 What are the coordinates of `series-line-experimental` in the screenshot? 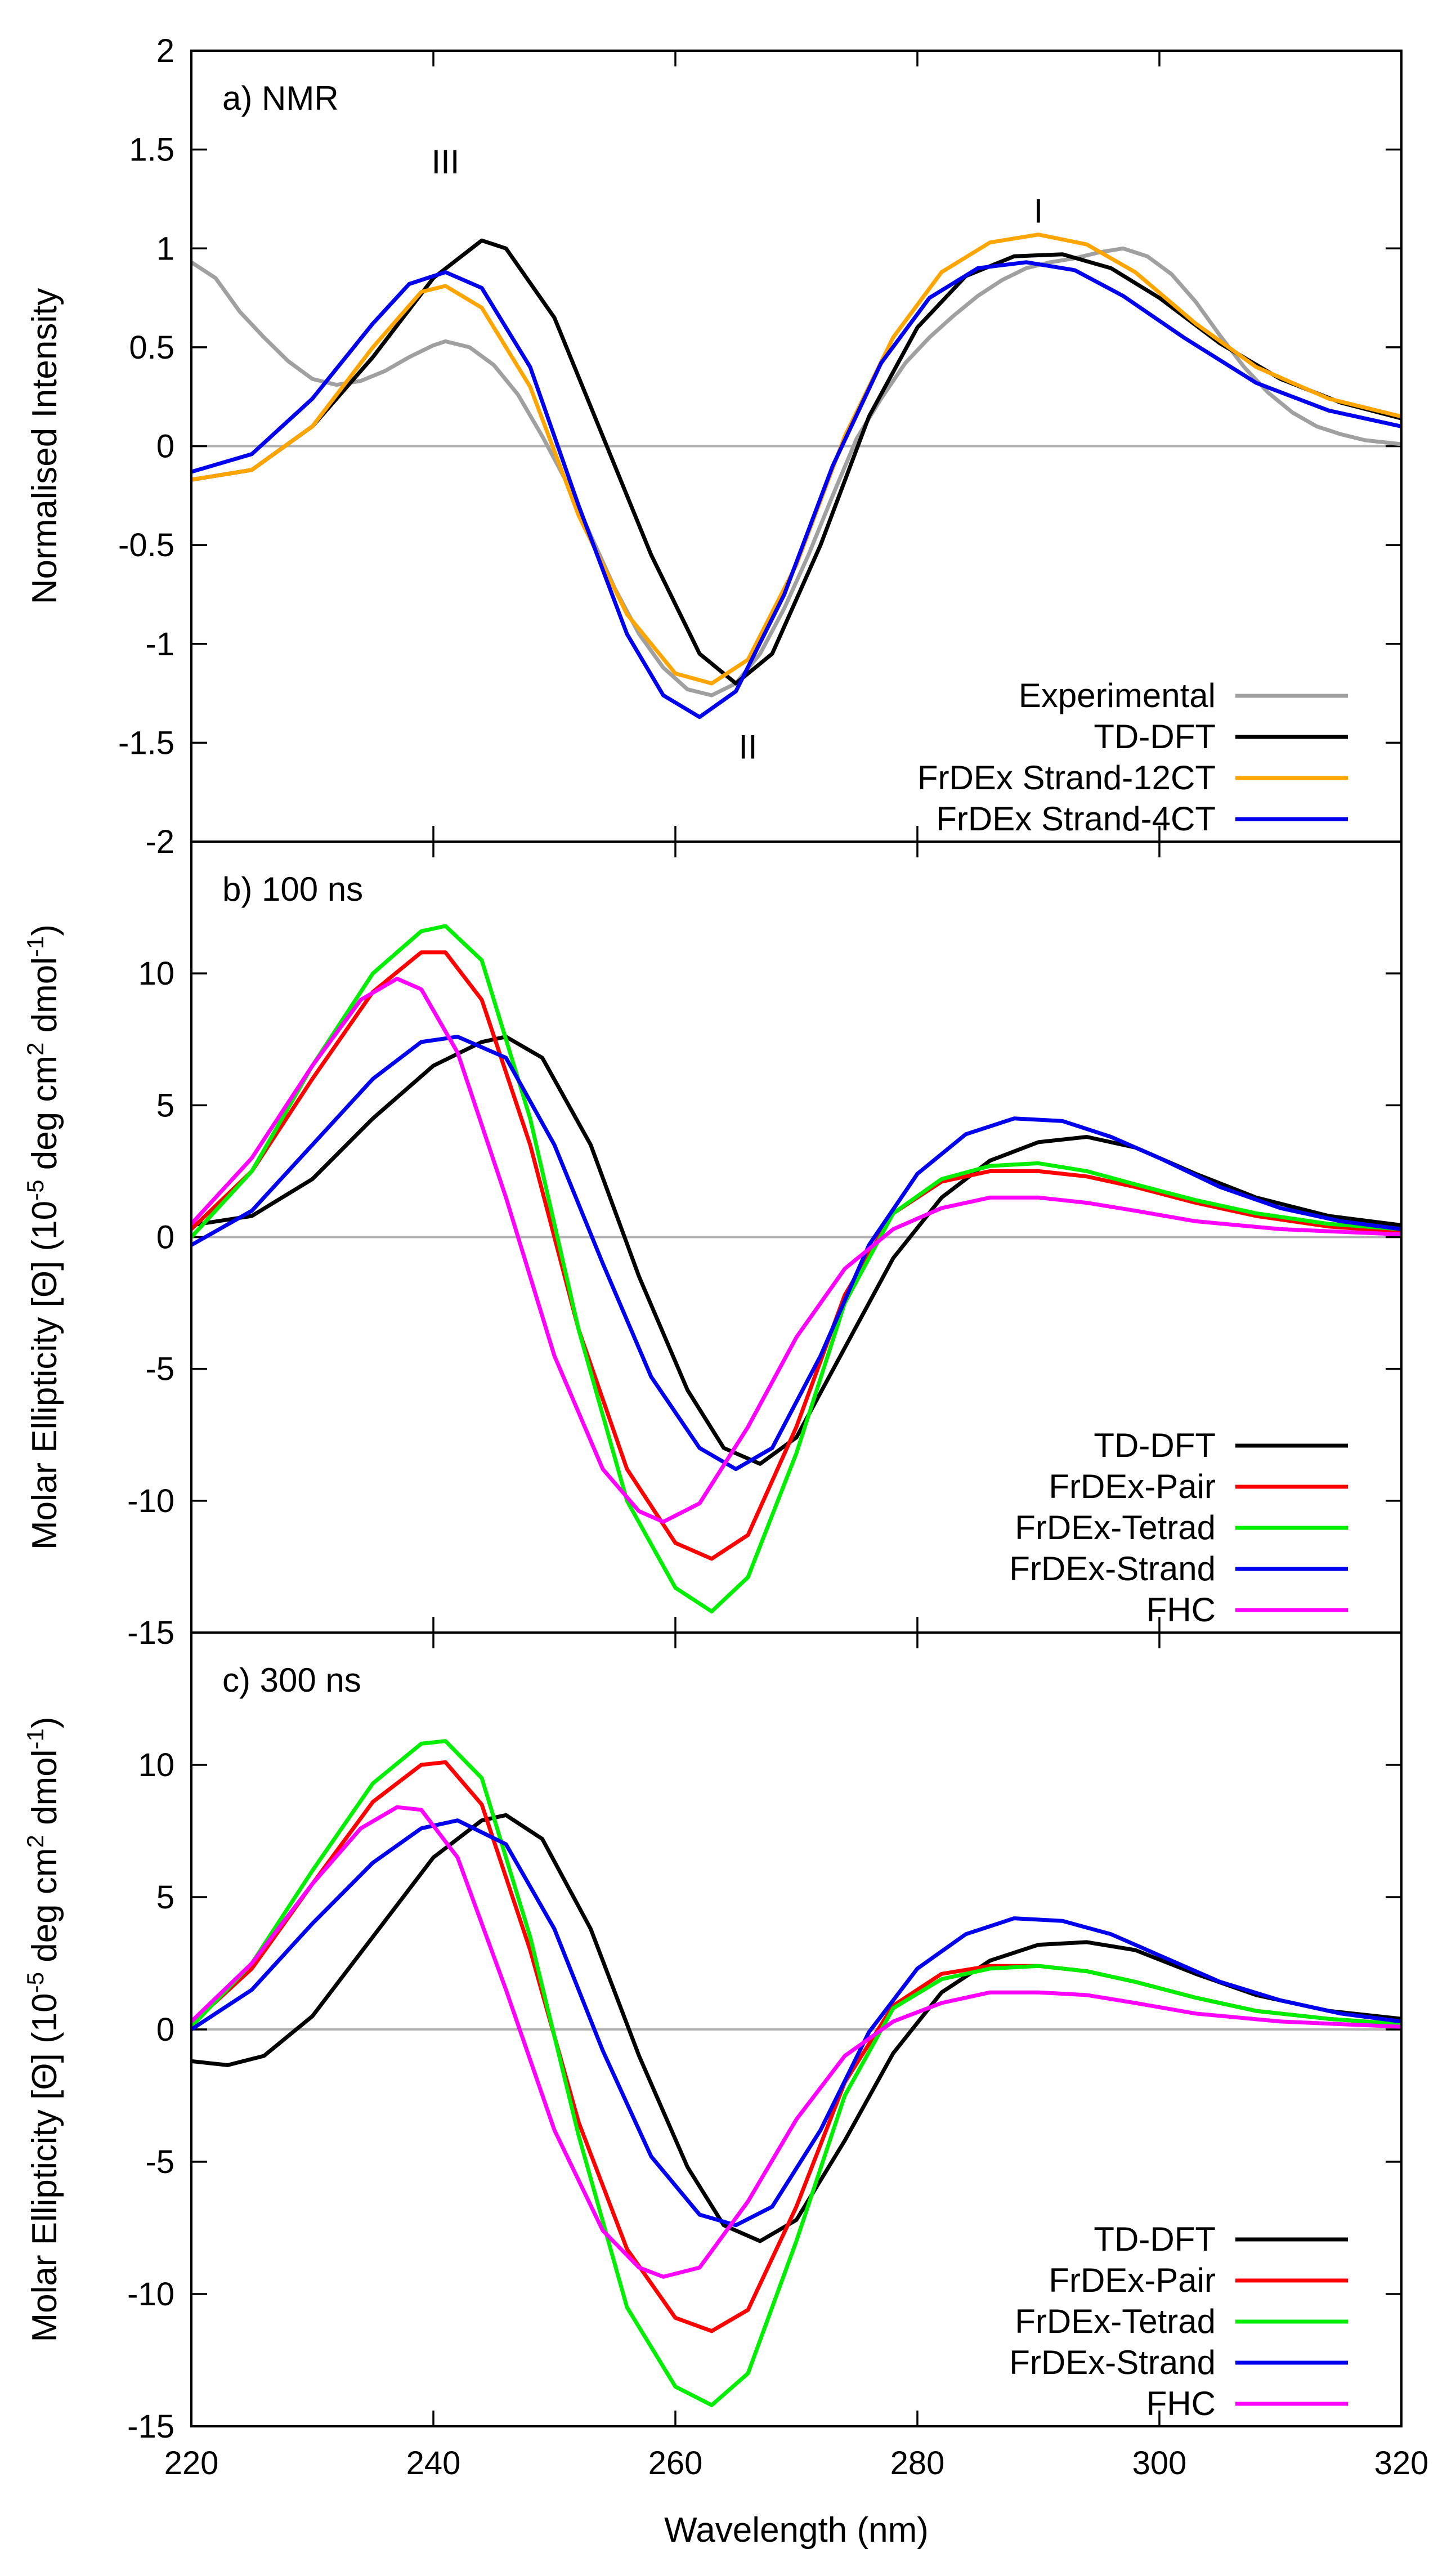 It's located at (796, 472).